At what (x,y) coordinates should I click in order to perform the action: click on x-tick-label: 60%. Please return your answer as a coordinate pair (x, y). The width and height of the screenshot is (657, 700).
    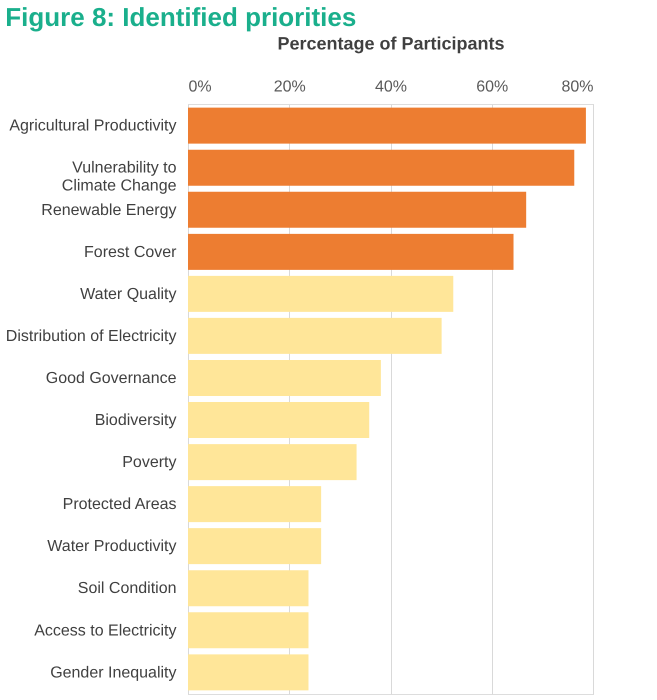
    Looking at the image, I should click on (492, 87).